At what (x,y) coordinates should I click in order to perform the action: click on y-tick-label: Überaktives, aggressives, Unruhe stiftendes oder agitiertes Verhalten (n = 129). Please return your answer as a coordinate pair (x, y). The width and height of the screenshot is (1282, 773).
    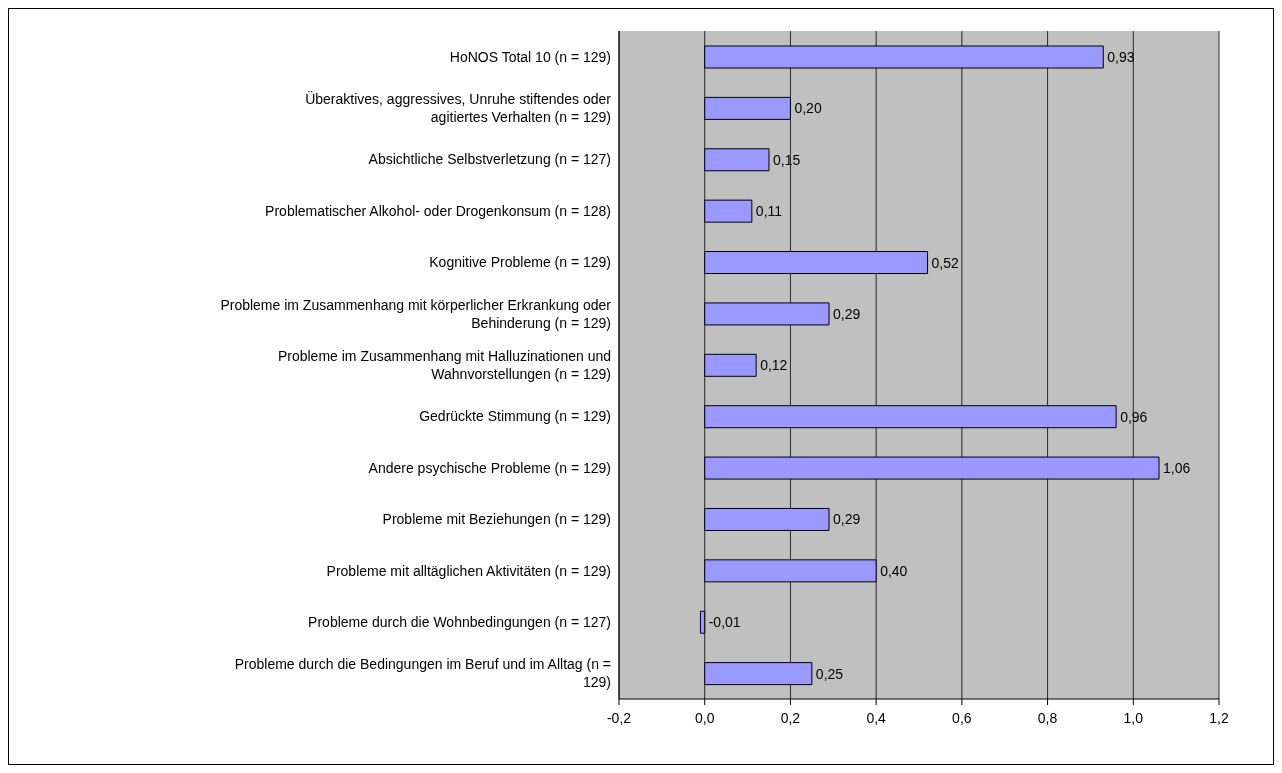
    Looking at the image, I should click on (458, 108).